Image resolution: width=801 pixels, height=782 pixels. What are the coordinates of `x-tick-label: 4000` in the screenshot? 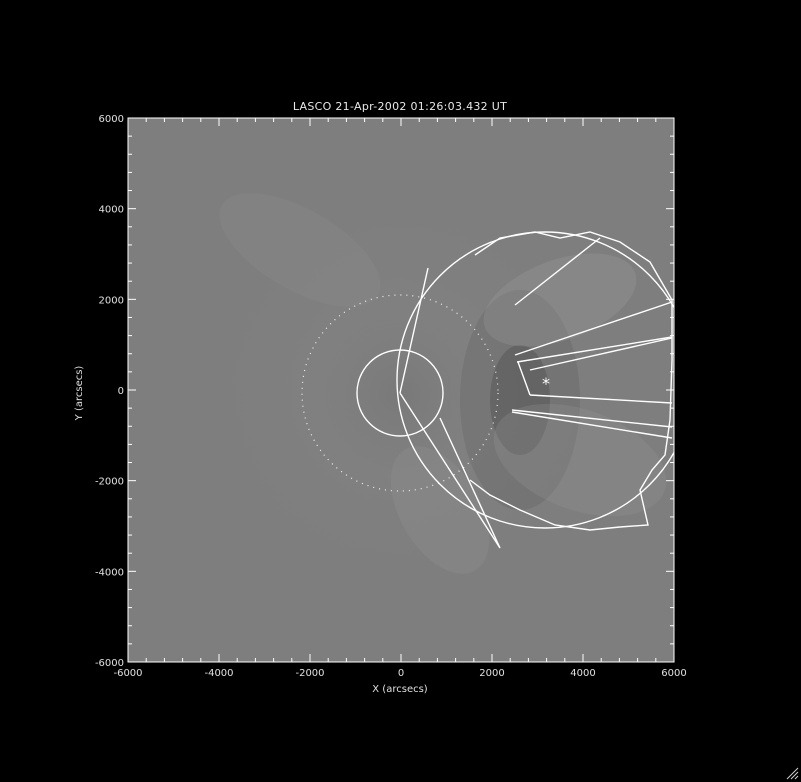 It's located at (582, 673).